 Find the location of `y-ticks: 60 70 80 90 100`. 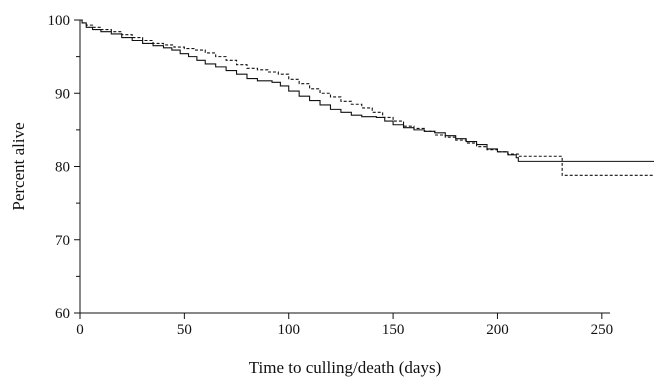

y-ticks: 60 70 80 90 100 is located at coordinates (64, 167).